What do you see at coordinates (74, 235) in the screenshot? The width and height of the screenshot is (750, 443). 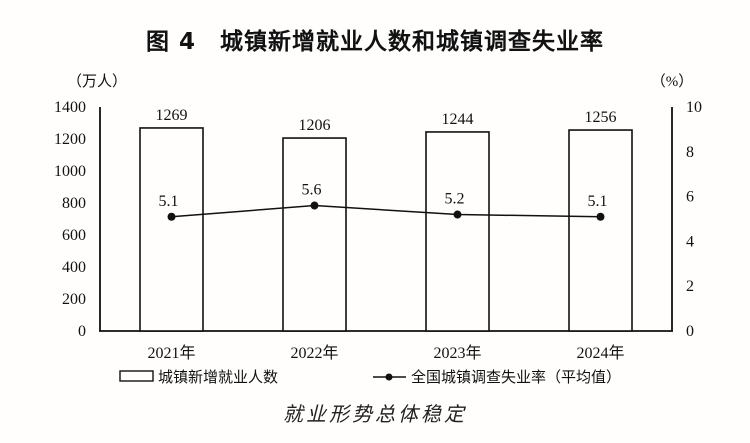 I see `y-tick-label-left: 600` at bounding box center [74, 235].